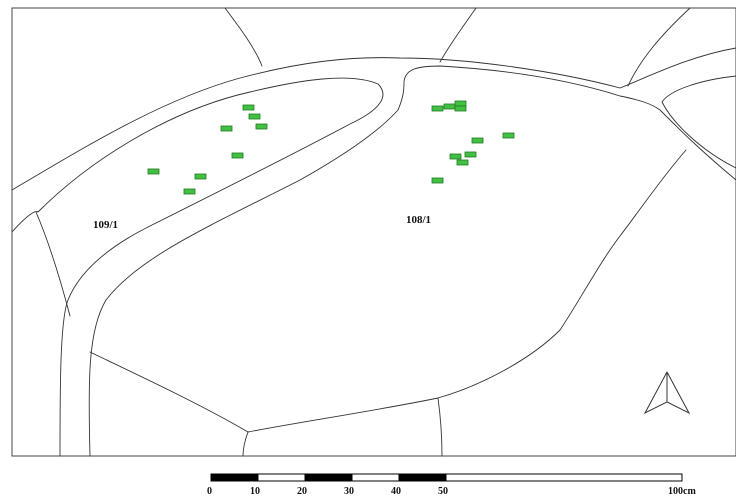 The height and width of the screenshot is (500, 736). Describe the element at coordinates (682, 491) in the screenshot. I see `scale-label: 100cm` at that location.